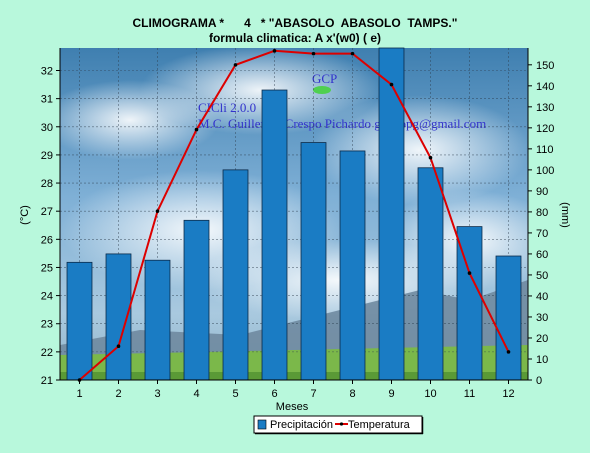 The width and height of the screenshot is (590, 453). What do you see at coordinates (292, 407) in the screenshot?
I see `x-axis-label: Meses` at bounding box center [292, 407].